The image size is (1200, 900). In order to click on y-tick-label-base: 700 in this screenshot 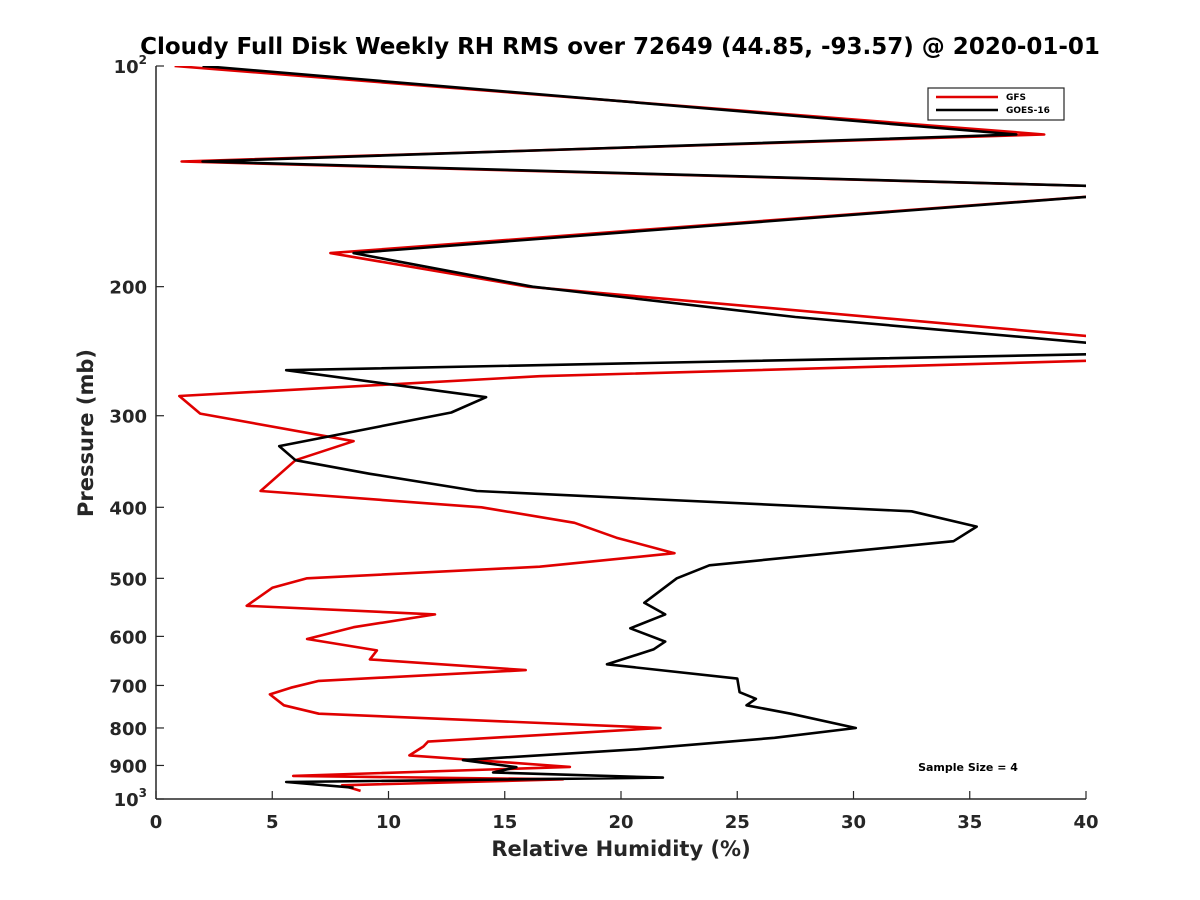, I will do `click(128, 686)`.